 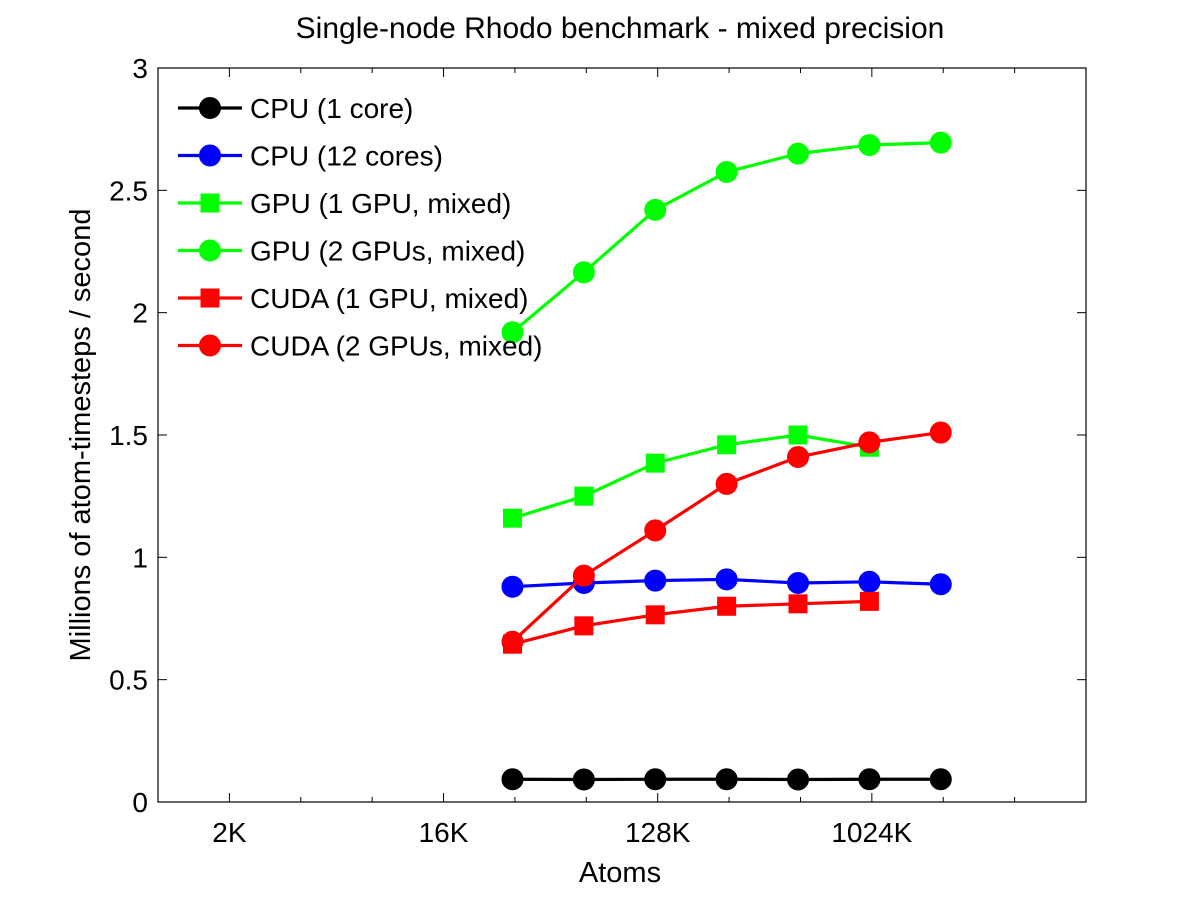 I want to click on y-tick-label: 2, so click(x=140, y=313).